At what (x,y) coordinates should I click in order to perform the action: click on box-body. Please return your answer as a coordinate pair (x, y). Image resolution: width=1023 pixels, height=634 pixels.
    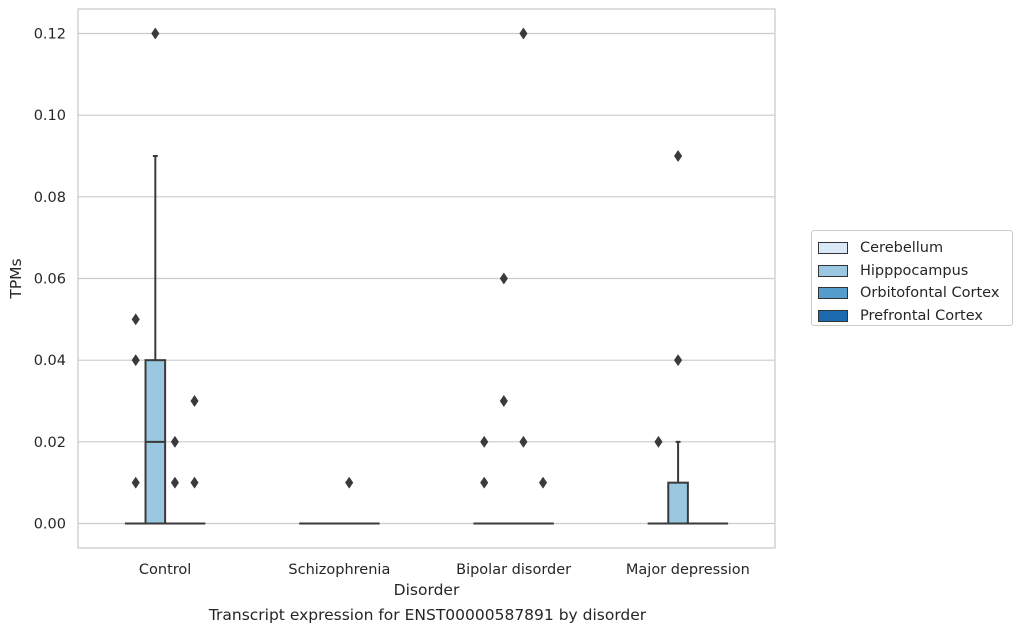
    Looking at the image, I should click on (678, 503).